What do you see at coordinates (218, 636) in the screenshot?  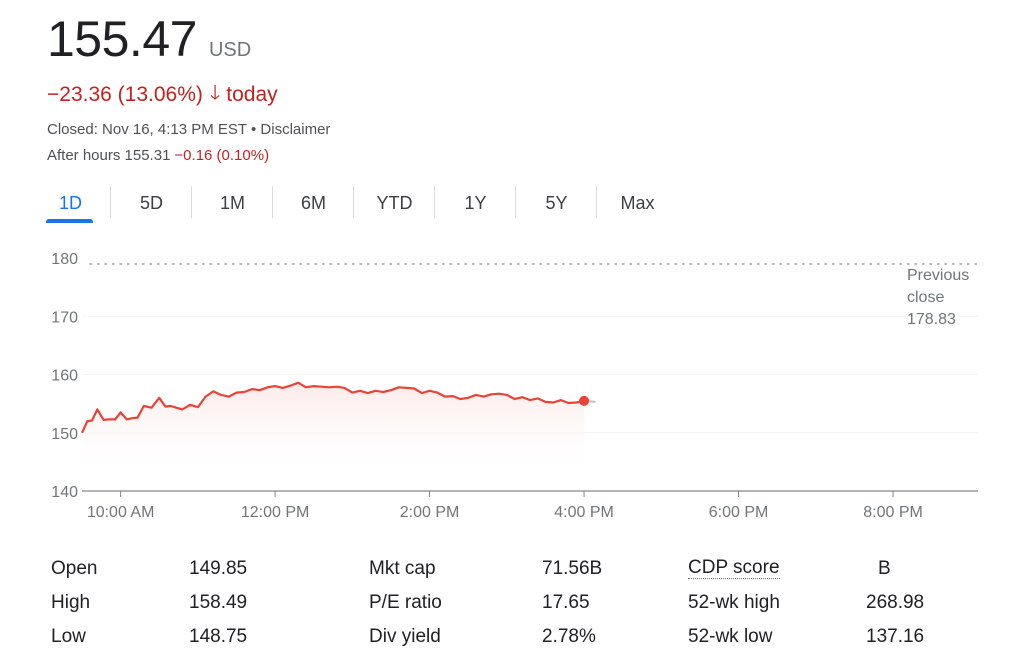 I see `stat-value-low: 148.75` at bounding box center [218, 636].